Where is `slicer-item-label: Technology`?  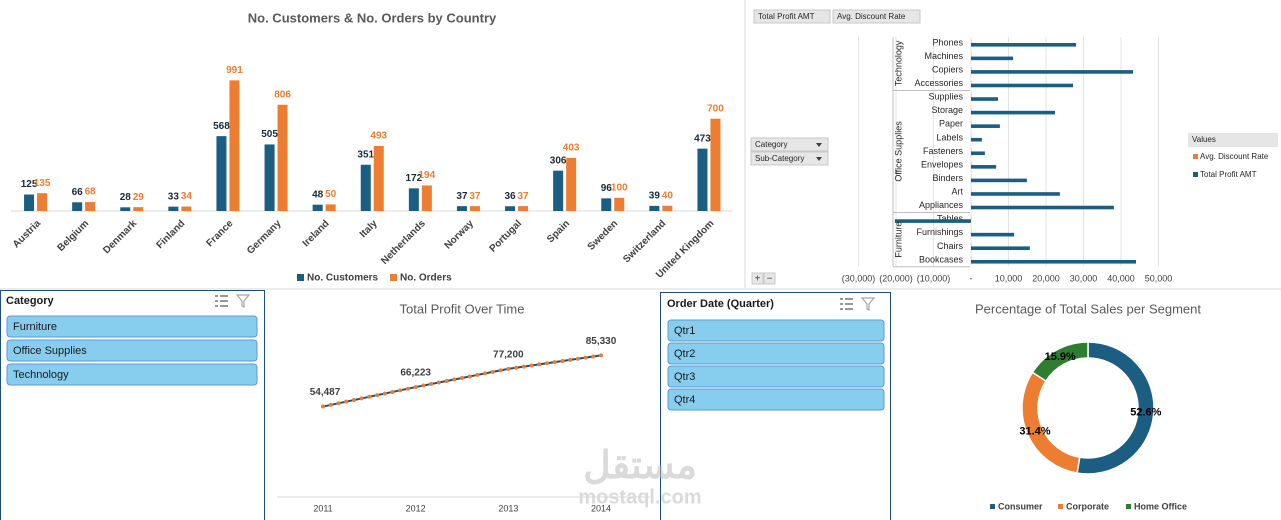 slicer-item-label: Technology is located at coordinates (41, 375).